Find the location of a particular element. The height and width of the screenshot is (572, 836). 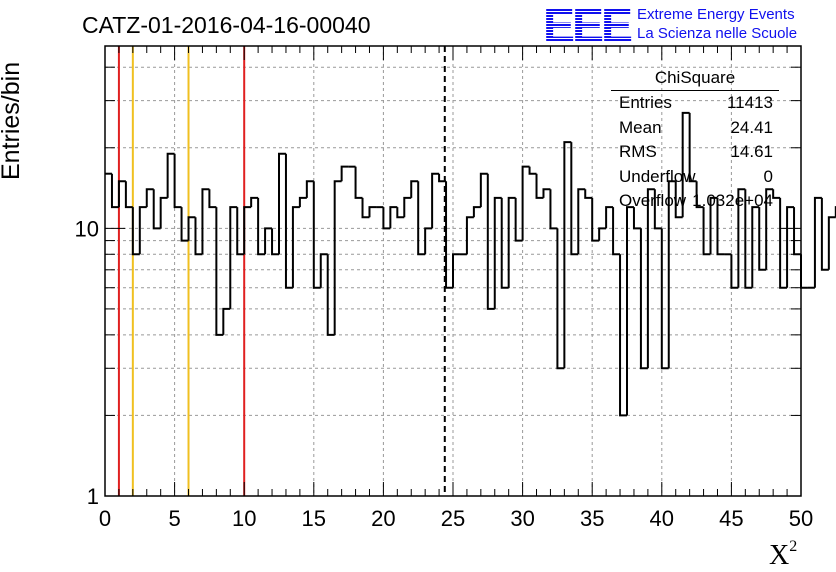

x-axis-label: X2 is located at coordinates (783, 555).